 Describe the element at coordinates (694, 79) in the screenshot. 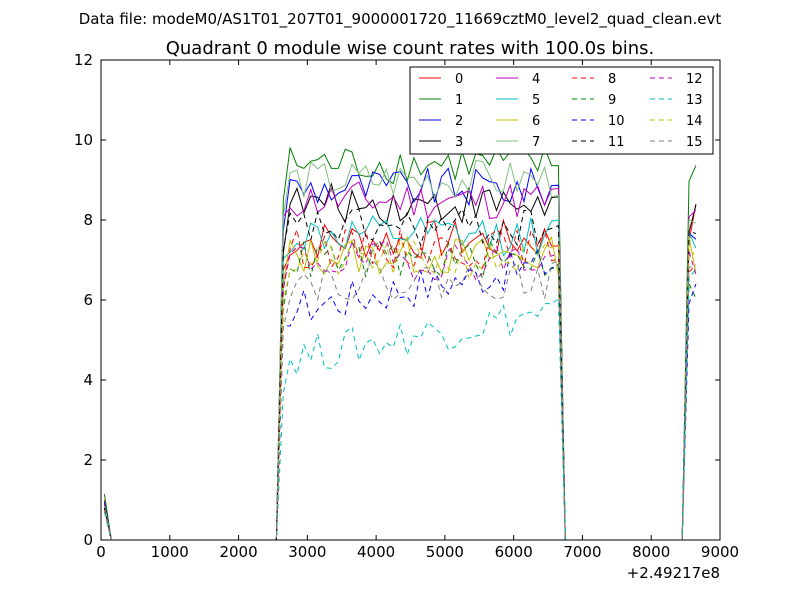

I see `legend-label-12: 12` at that location.